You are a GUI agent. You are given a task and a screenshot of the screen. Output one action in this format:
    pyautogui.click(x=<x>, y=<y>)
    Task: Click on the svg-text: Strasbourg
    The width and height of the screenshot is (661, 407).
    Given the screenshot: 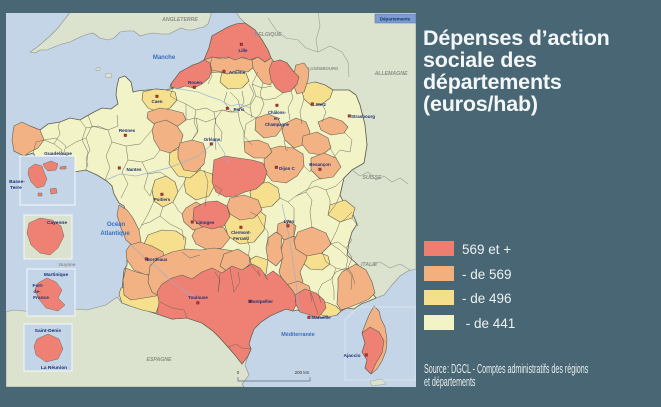 What is the action you would take?
    pyautogui.click(x=363, y=116)
    